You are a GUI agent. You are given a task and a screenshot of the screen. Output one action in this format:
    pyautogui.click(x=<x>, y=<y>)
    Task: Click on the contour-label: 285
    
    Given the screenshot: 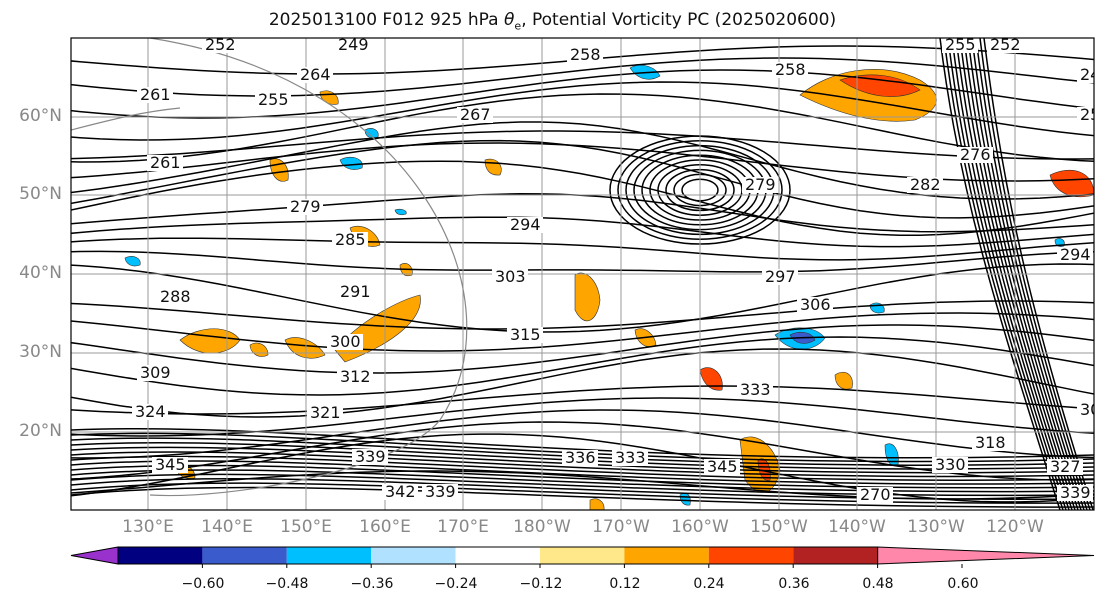 What is the action you would take?
    pyautogui.click(x=350, y=239)
    